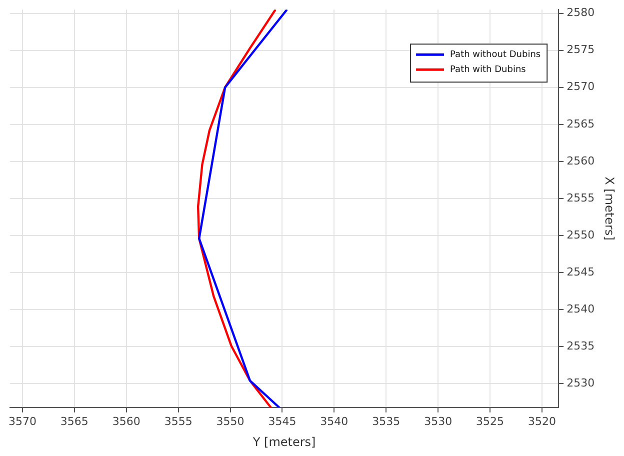 Image resolution: width=624 pixels, height=456 pixels. What do you see at coordinates (334, 421) in the screenshot?
I see `x-tick-label: 3540` at bounding box center [334, 421].